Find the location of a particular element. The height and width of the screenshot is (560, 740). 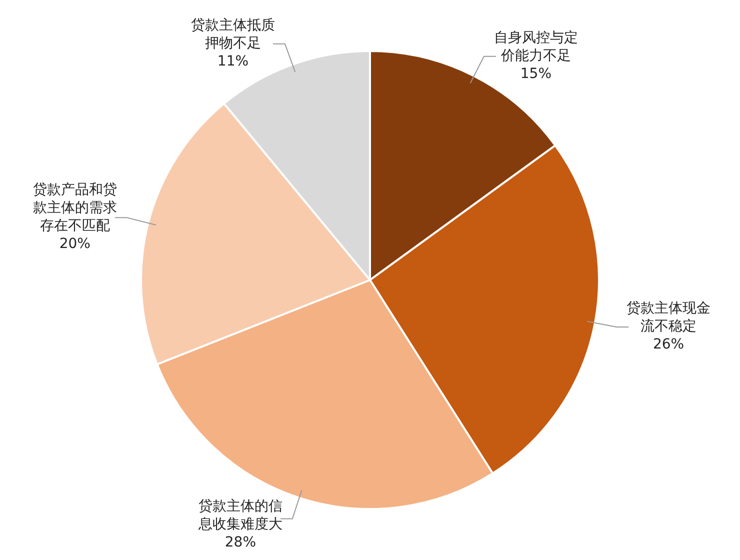

slice-label: 贷款产品和贷款主体的需求存在不匹配 is located at coordinates (74, 208).